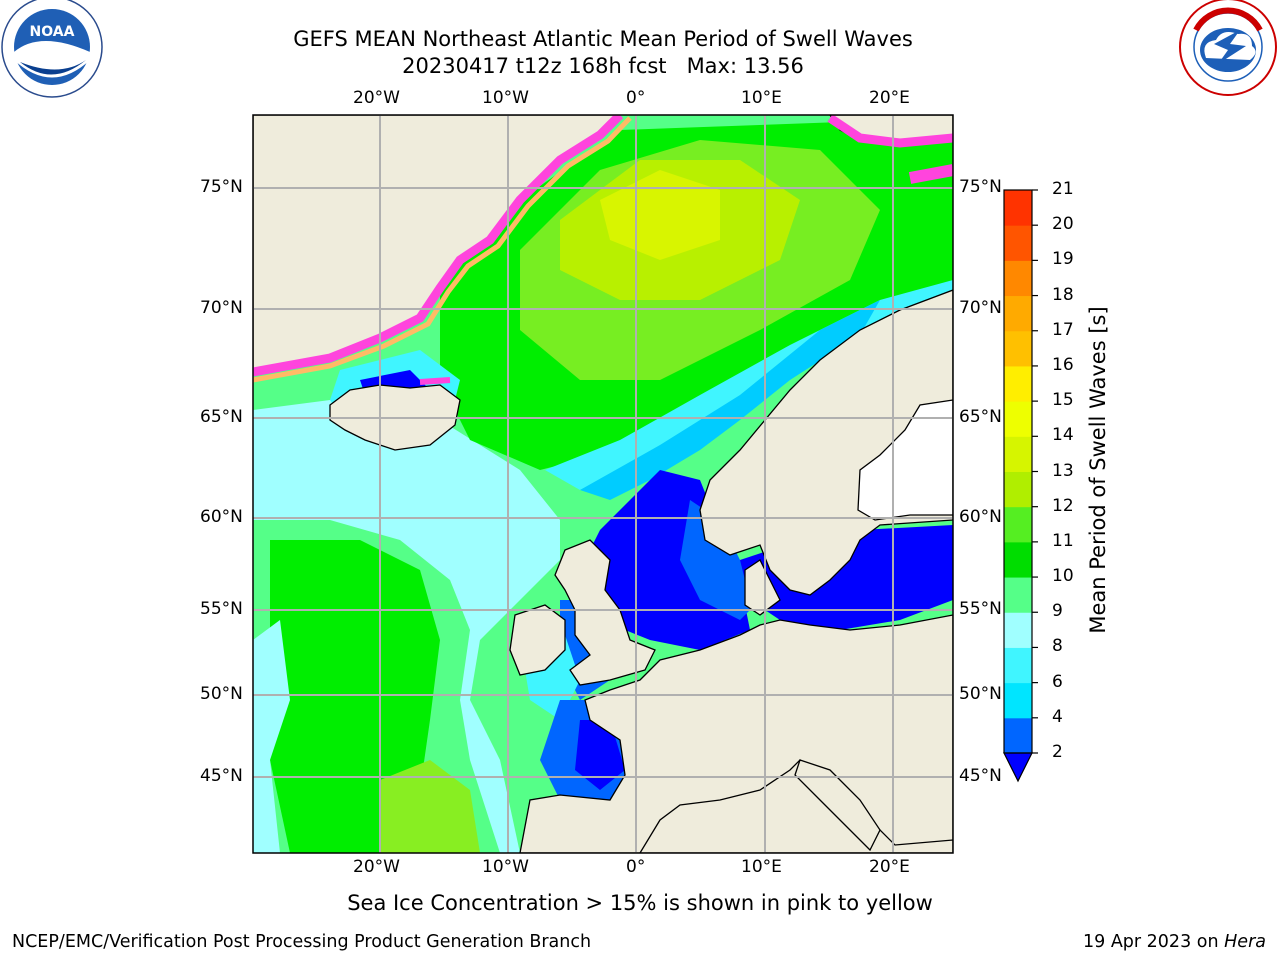  Describe the element at coordinates (980, 308) in the screenshot. I see `y-tick-right-70n: 70°N` at that location.